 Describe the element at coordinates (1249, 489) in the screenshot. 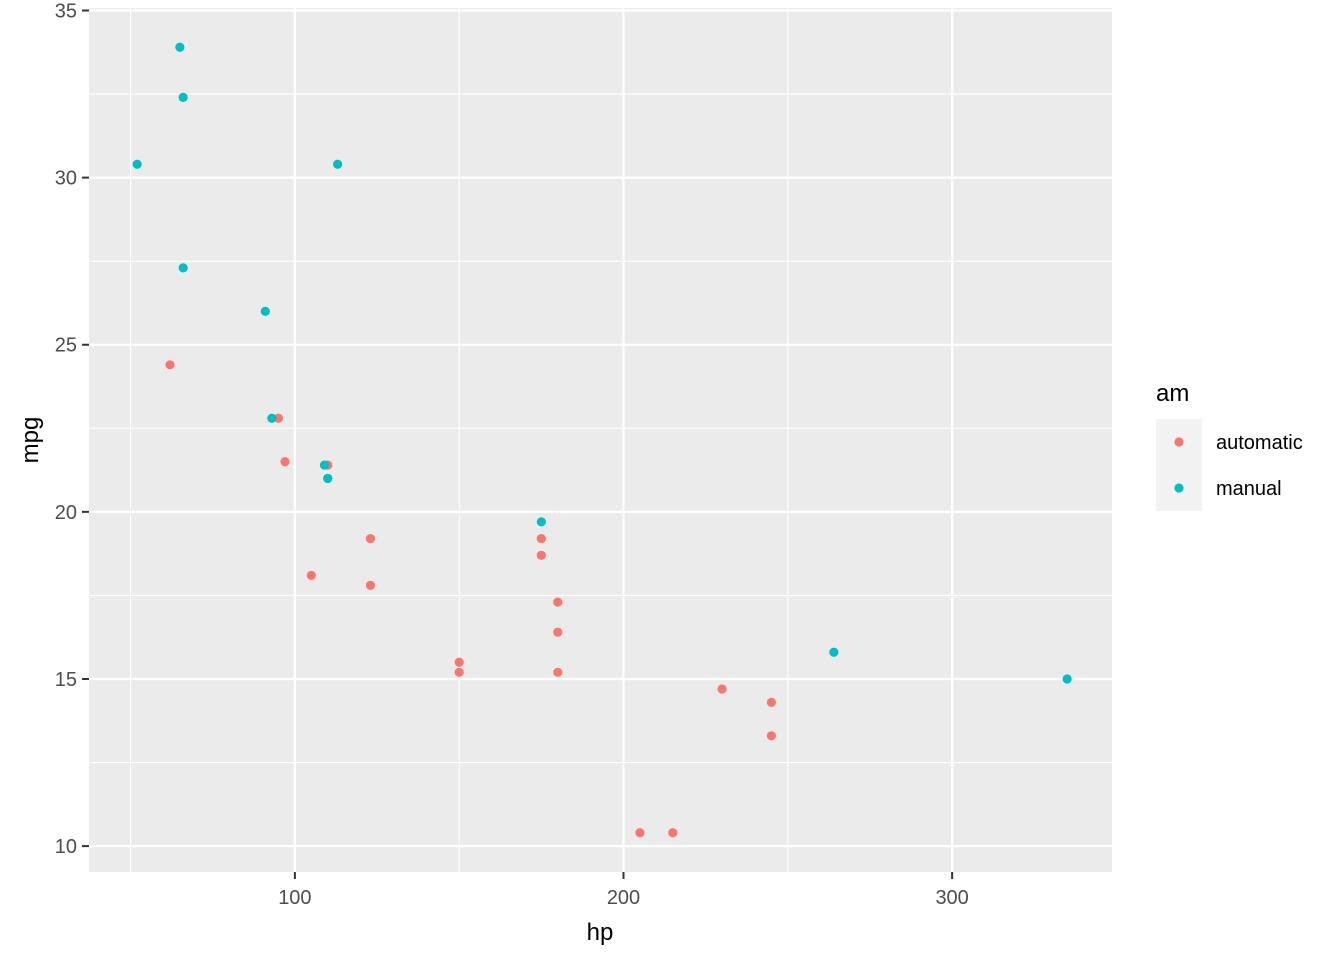

I see `legend-label-manual: manual` at that location.